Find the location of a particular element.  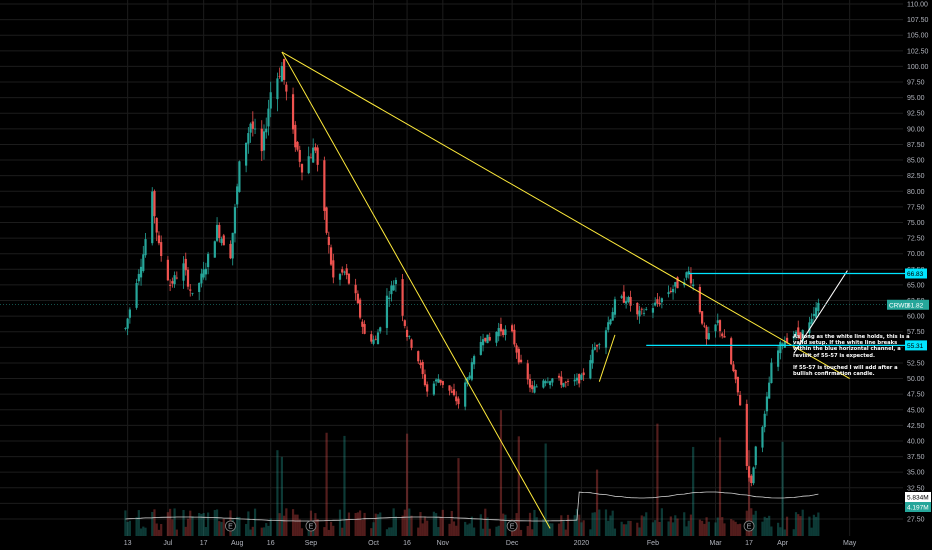

time-tick-label: 17 is located at coordinates (749, 543).